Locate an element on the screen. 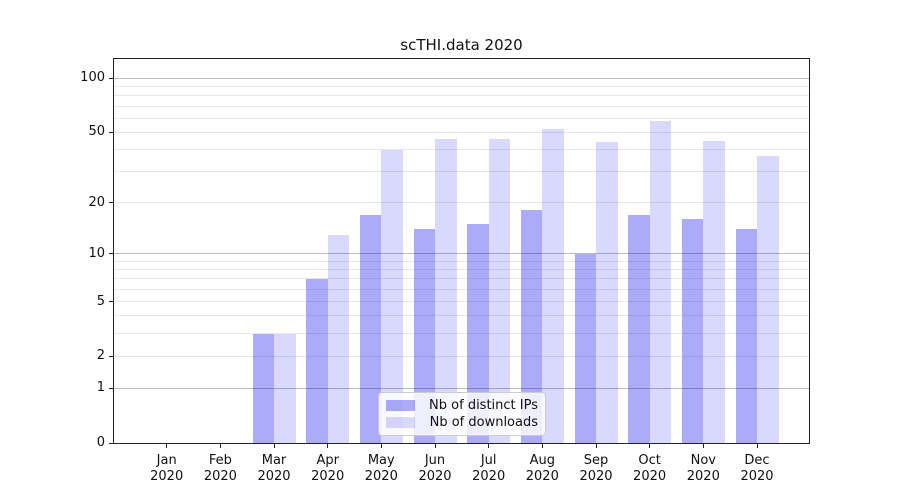 The image size is (900, 500). y-tick-label: 2 is located at coordinates (100, 356).